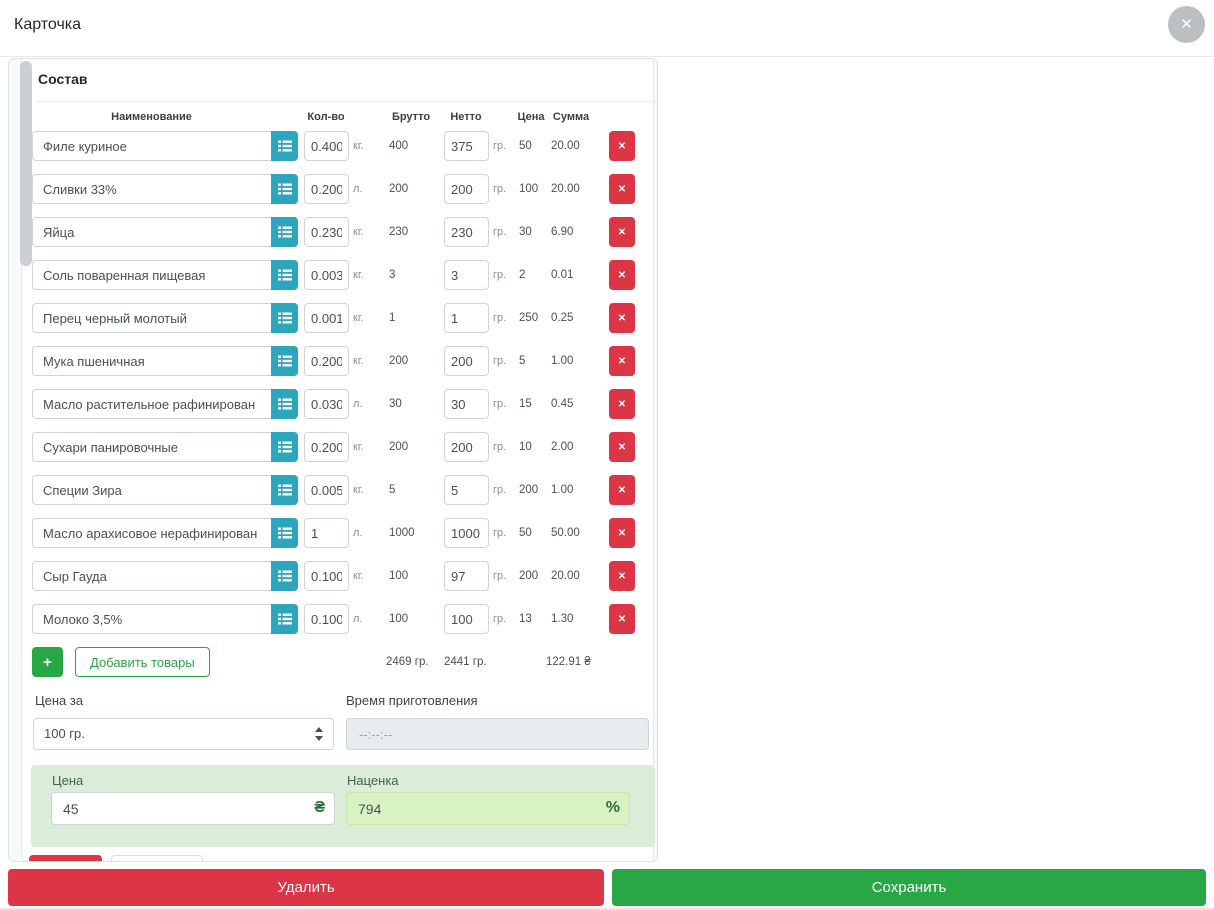 This screenshot has height=910, width=1214. I want to click on column-header-name: Наименование, so click(151, 117).